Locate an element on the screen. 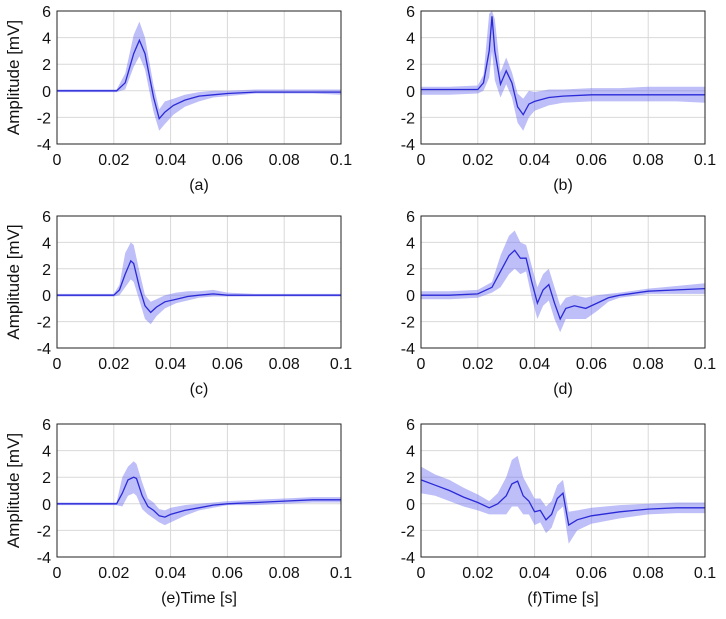  panel-caption: (e)Time [s] is located at coordinates (199, 598).